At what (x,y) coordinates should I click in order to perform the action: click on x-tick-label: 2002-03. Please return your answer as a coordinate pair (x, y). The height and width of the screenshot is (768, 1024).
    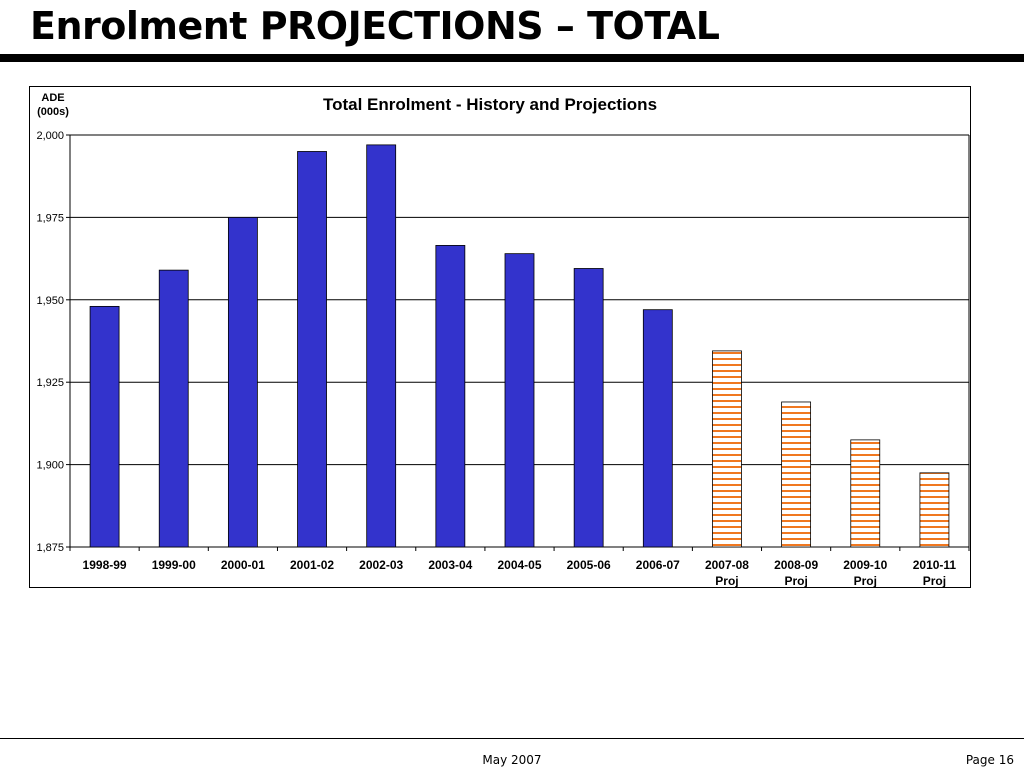
    Looking at the image, I should click on (381, 565).